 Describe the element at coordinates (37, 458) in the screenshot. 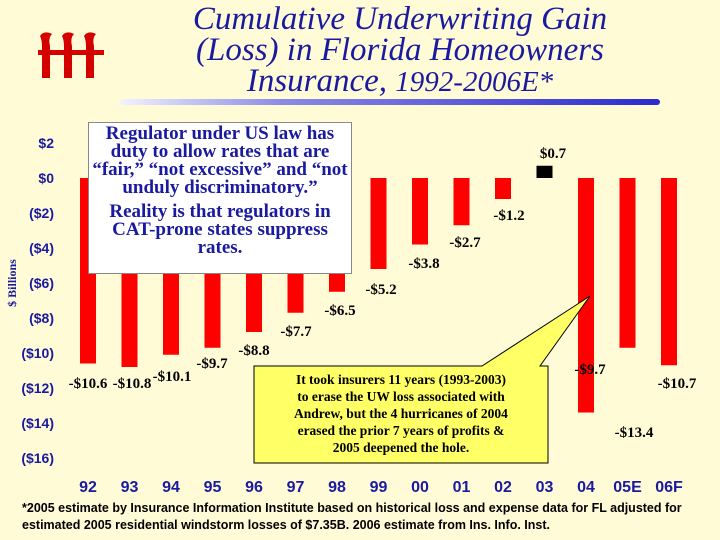

I see `y-tick-label: ($16)` at that location.